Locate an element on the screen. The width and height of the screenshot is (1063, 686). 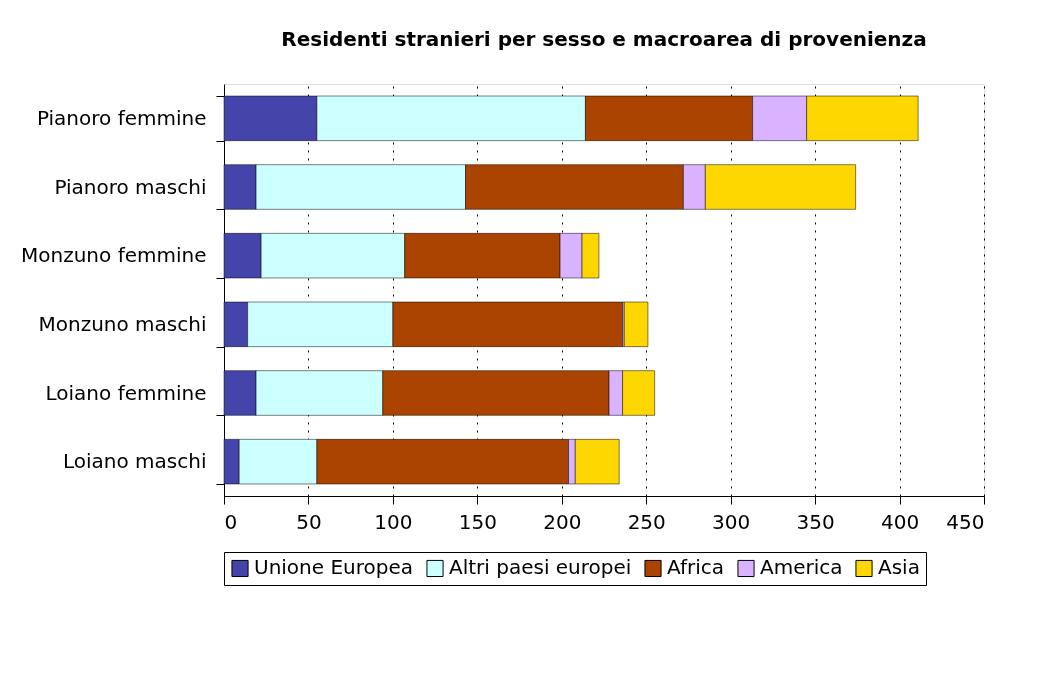
y-tick-label: Pianoro femmine is located at coordinates (121, 117).